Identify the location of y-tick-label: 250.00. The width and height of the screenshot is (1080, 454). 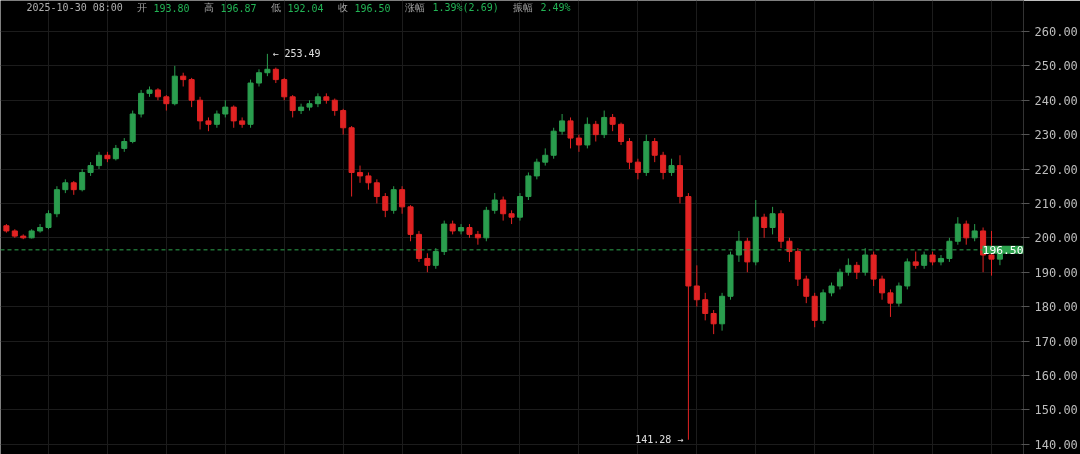
(1056, 66).